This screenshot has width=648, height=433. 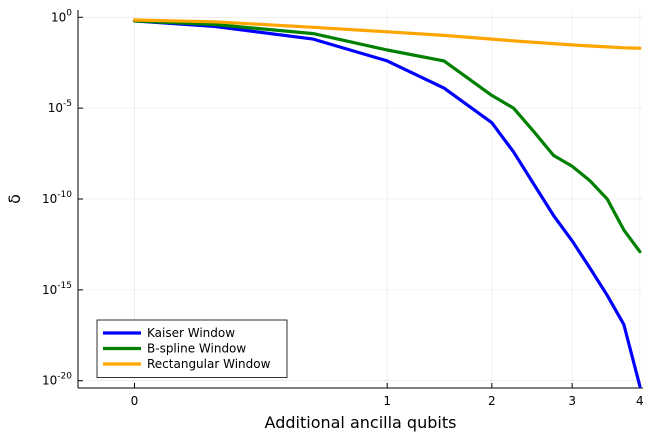 What do you see at coordinates (61, 16) in the screenshot?
I see `y-tick-label: 10⁰` at bounding box center [61, 16].